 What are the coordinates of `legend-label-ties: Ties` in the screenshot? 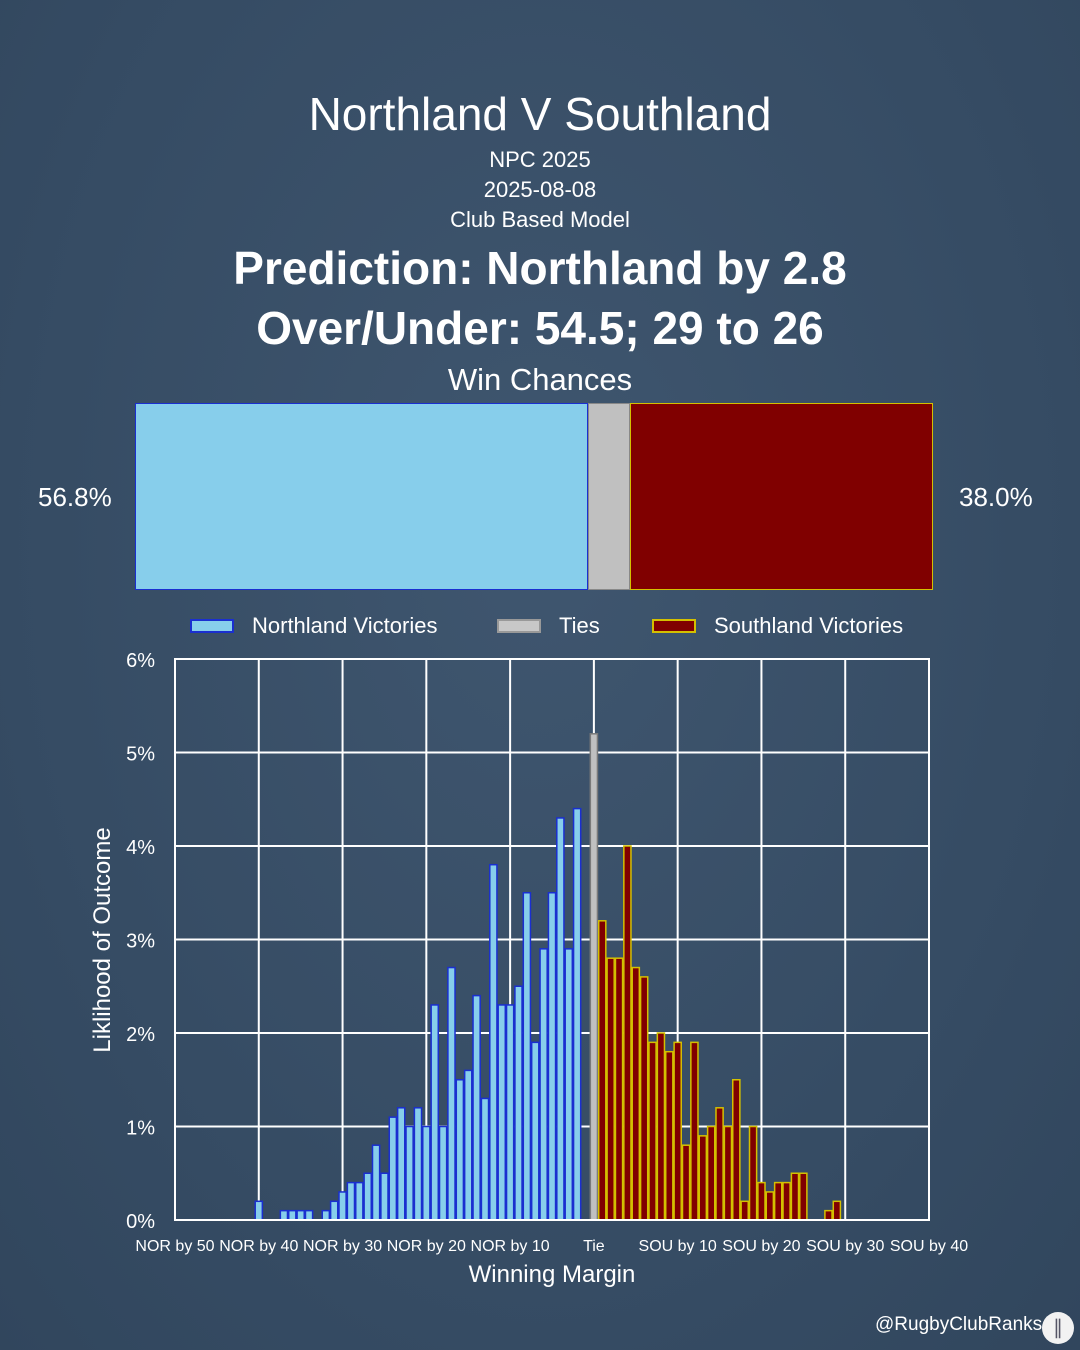 It's located at (579, 625).